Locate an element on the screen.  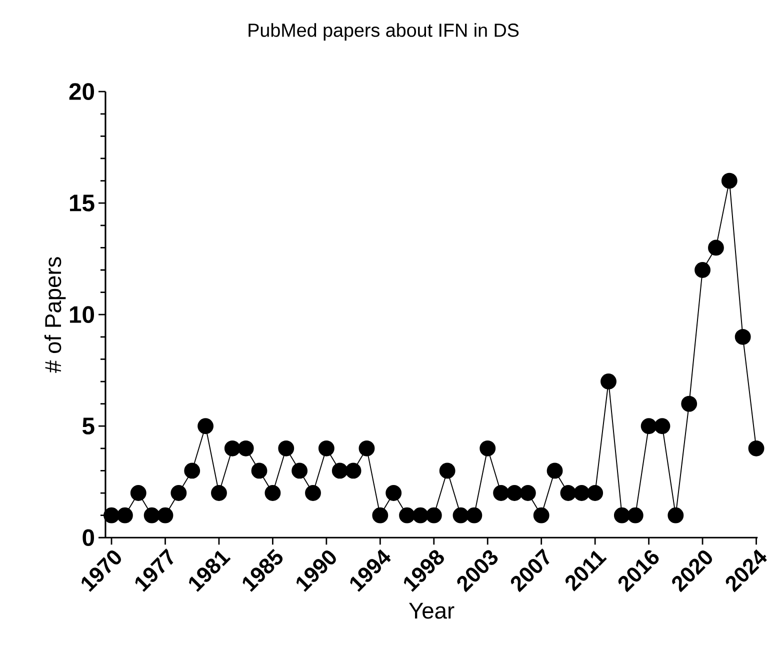
y-tick-label: 10 is located at coordinates (82, 314).